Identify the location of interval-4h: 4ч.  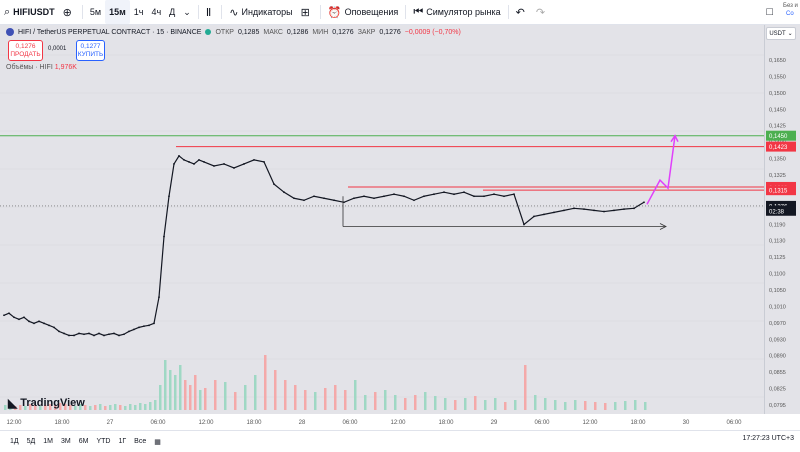
(156, 12).